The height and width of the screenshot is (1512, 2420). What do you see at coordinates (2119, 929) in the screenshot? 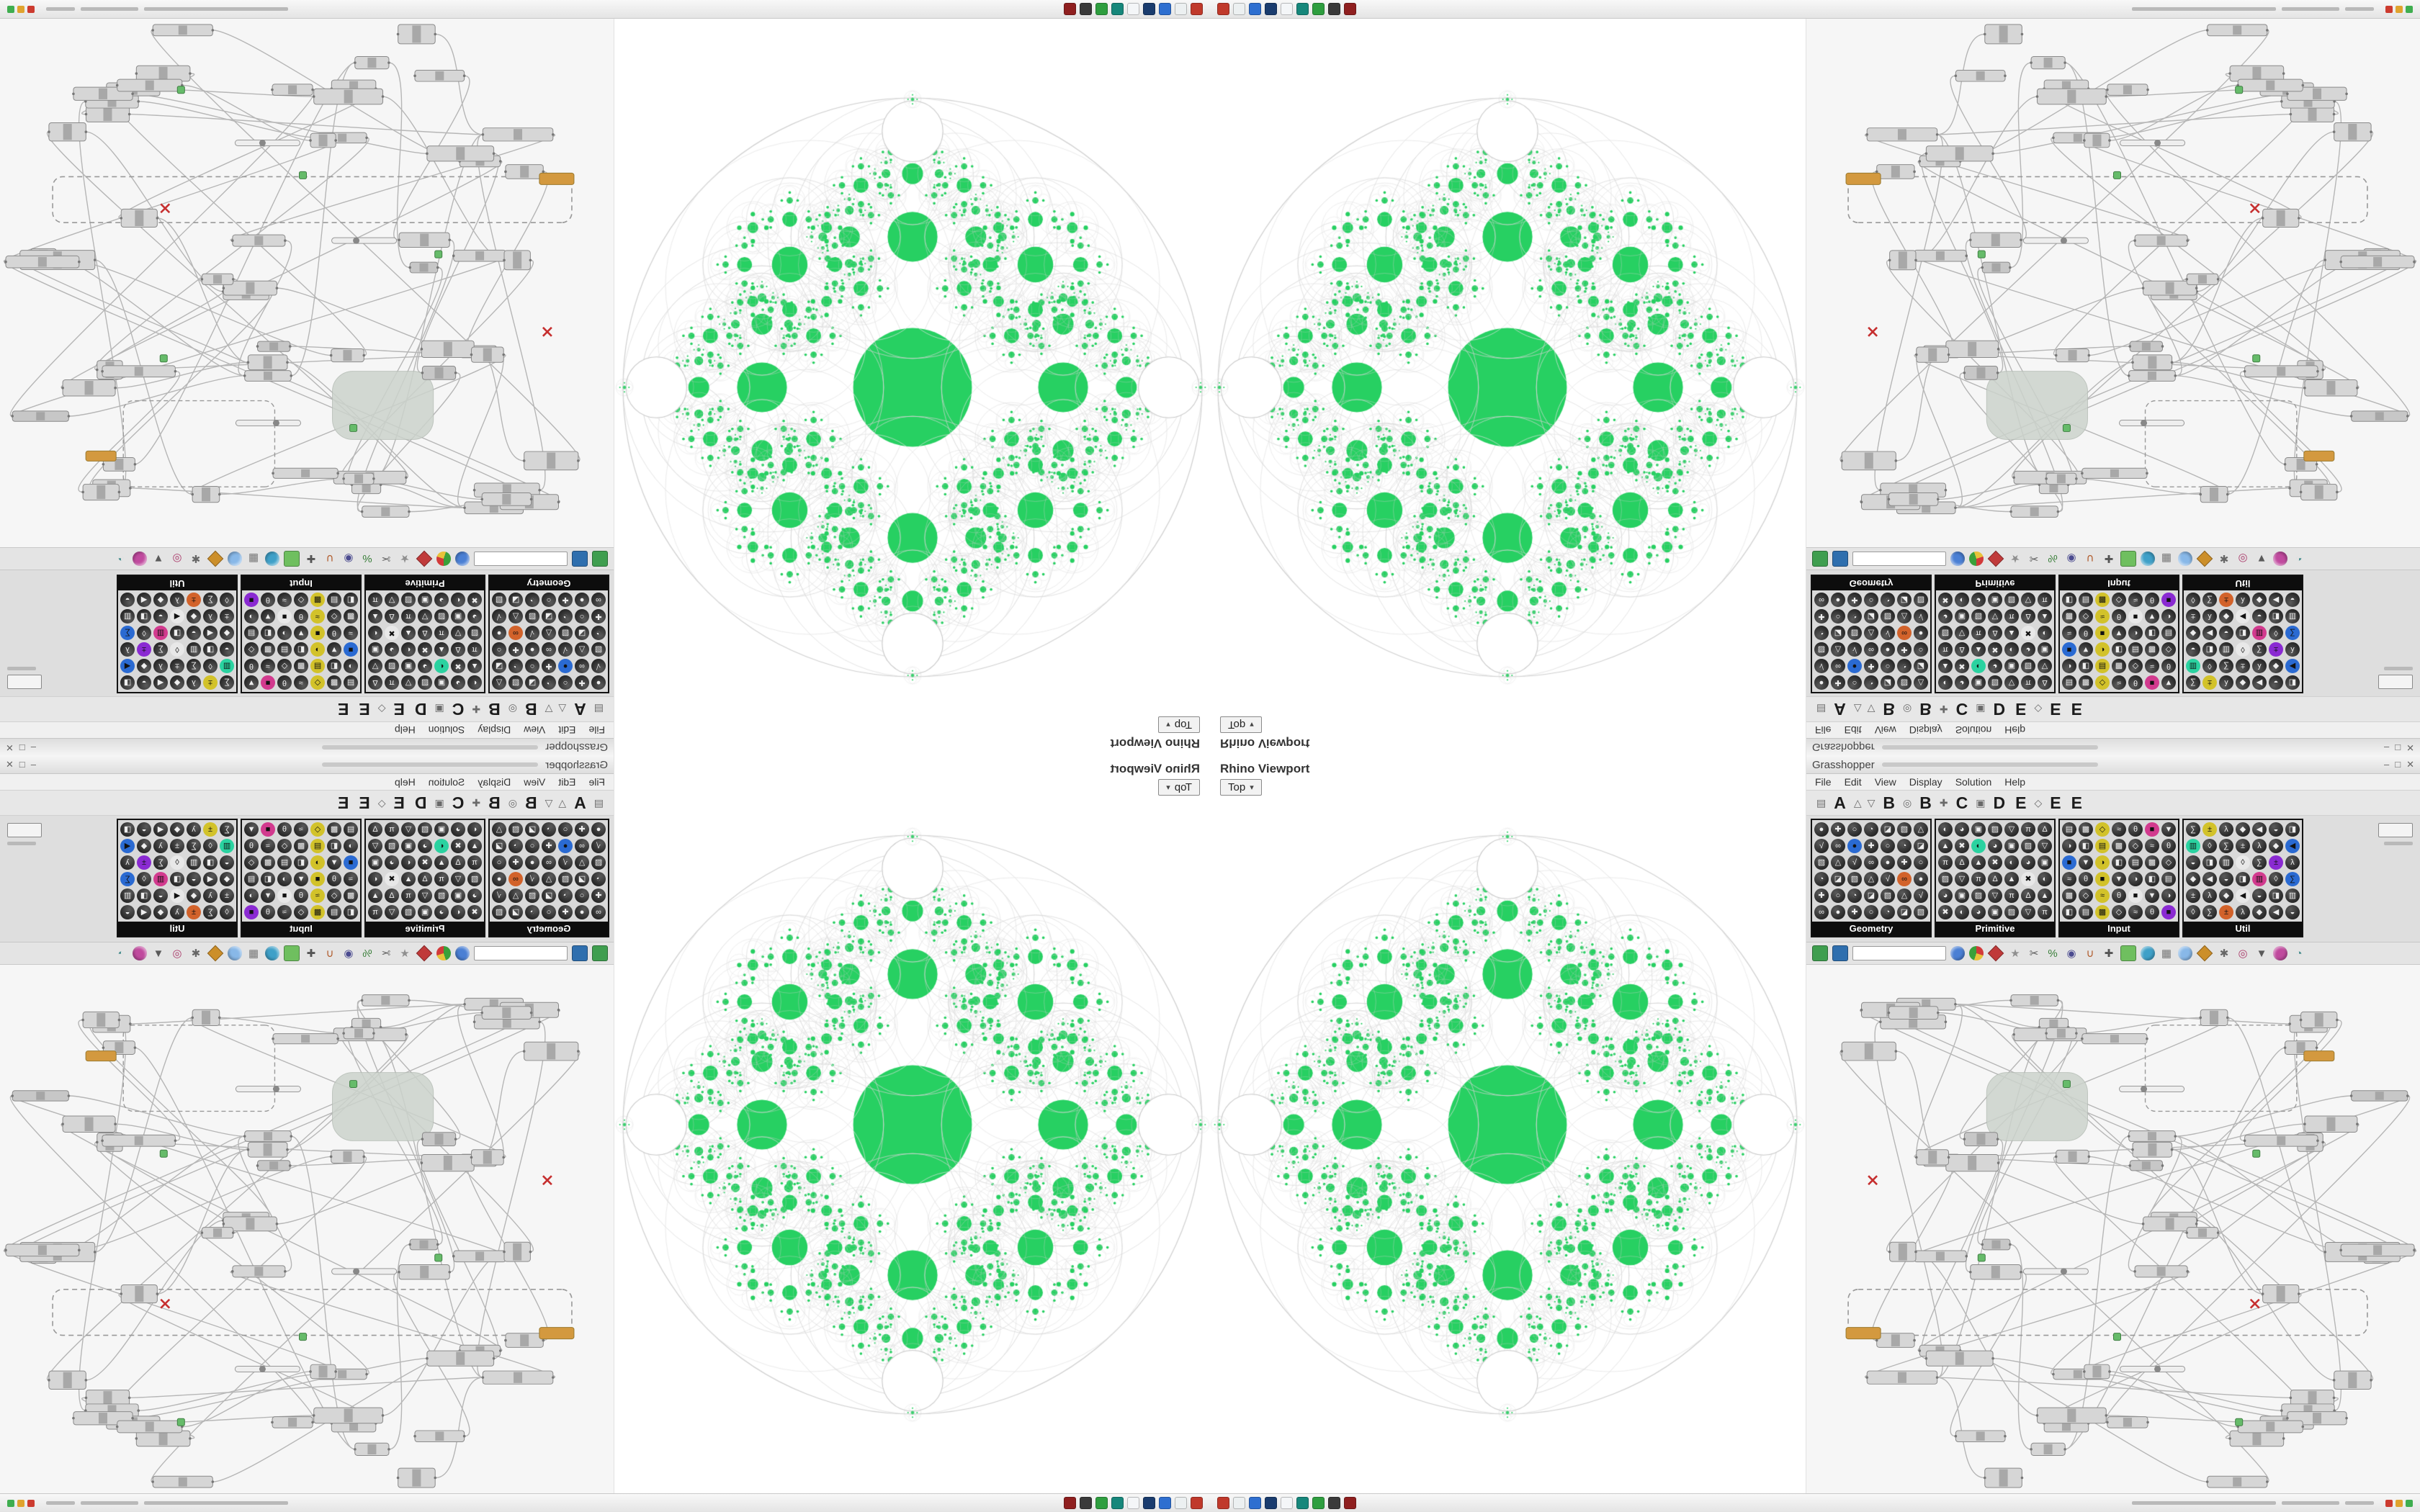
I see `palette-group-header: Input` at bounding box center [2119, 929].